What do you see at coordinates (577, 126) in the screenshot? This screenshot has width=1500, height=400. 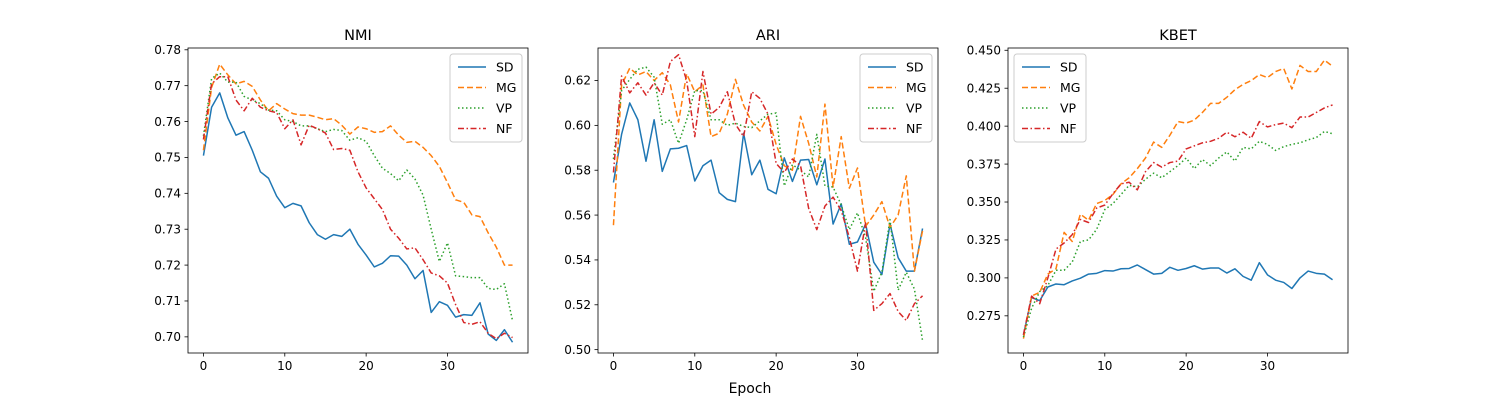 I see `ari-y-tick-label: 0.60` at bounding box center [577, 126].